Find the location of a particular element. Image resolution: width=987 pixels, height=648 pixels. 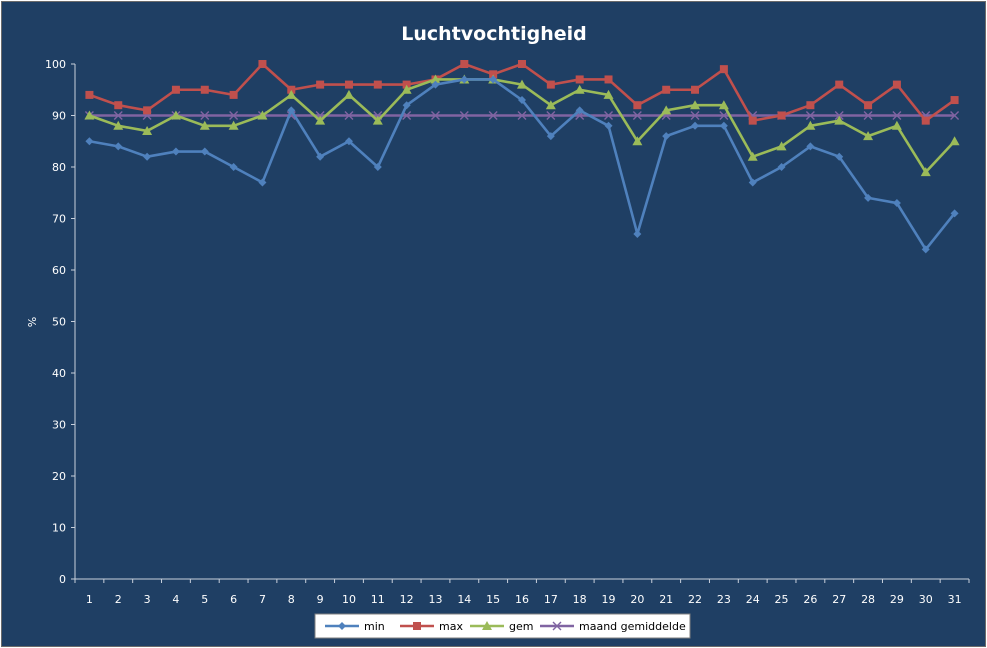

y-tick-label: 90 is located at coordinates (59, 116).